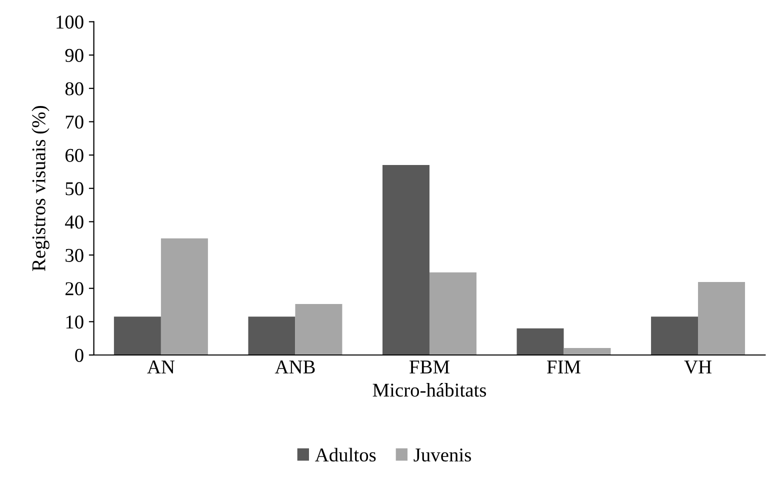 Image resolution: width=769 pixels, height=483 pixels. I want to click on x-tick-label: FIM, so click(563, 367).